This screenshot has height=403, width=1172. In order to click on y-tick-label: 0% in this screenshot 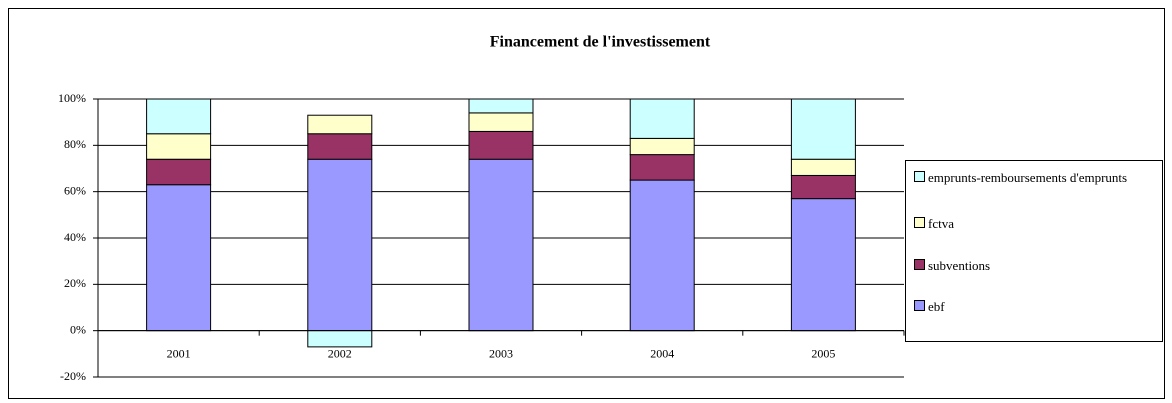, I will do `click(78, 329)`.